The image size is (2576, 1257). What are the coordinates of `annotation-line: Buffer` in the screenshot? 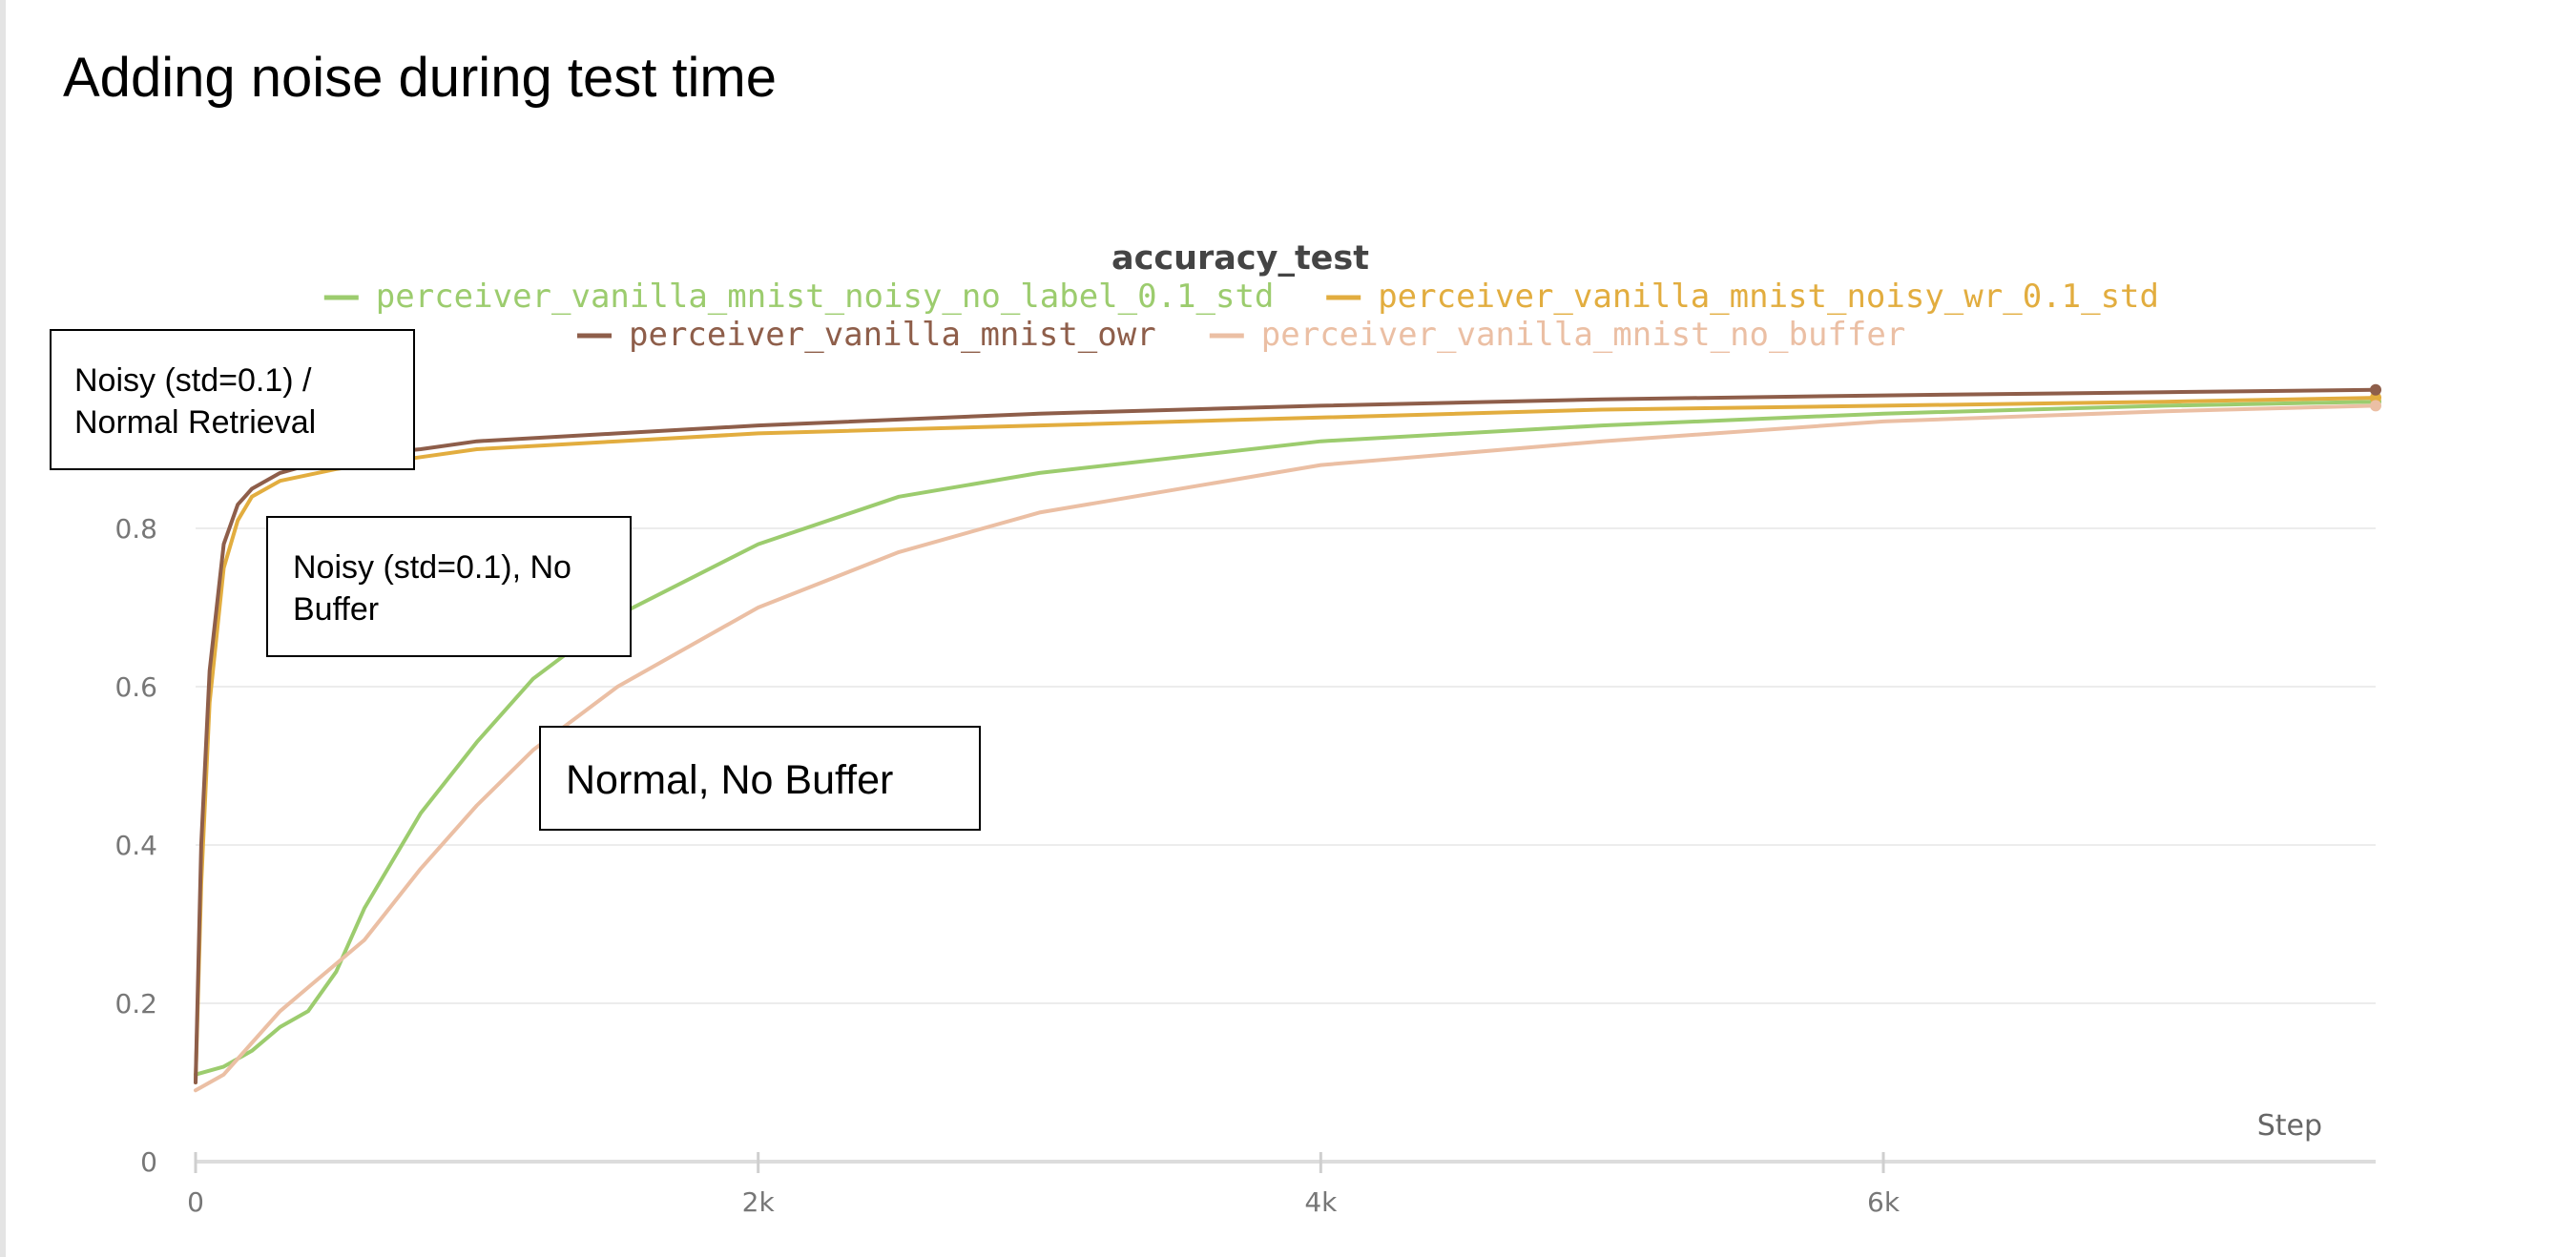 It's located at (336, 609).